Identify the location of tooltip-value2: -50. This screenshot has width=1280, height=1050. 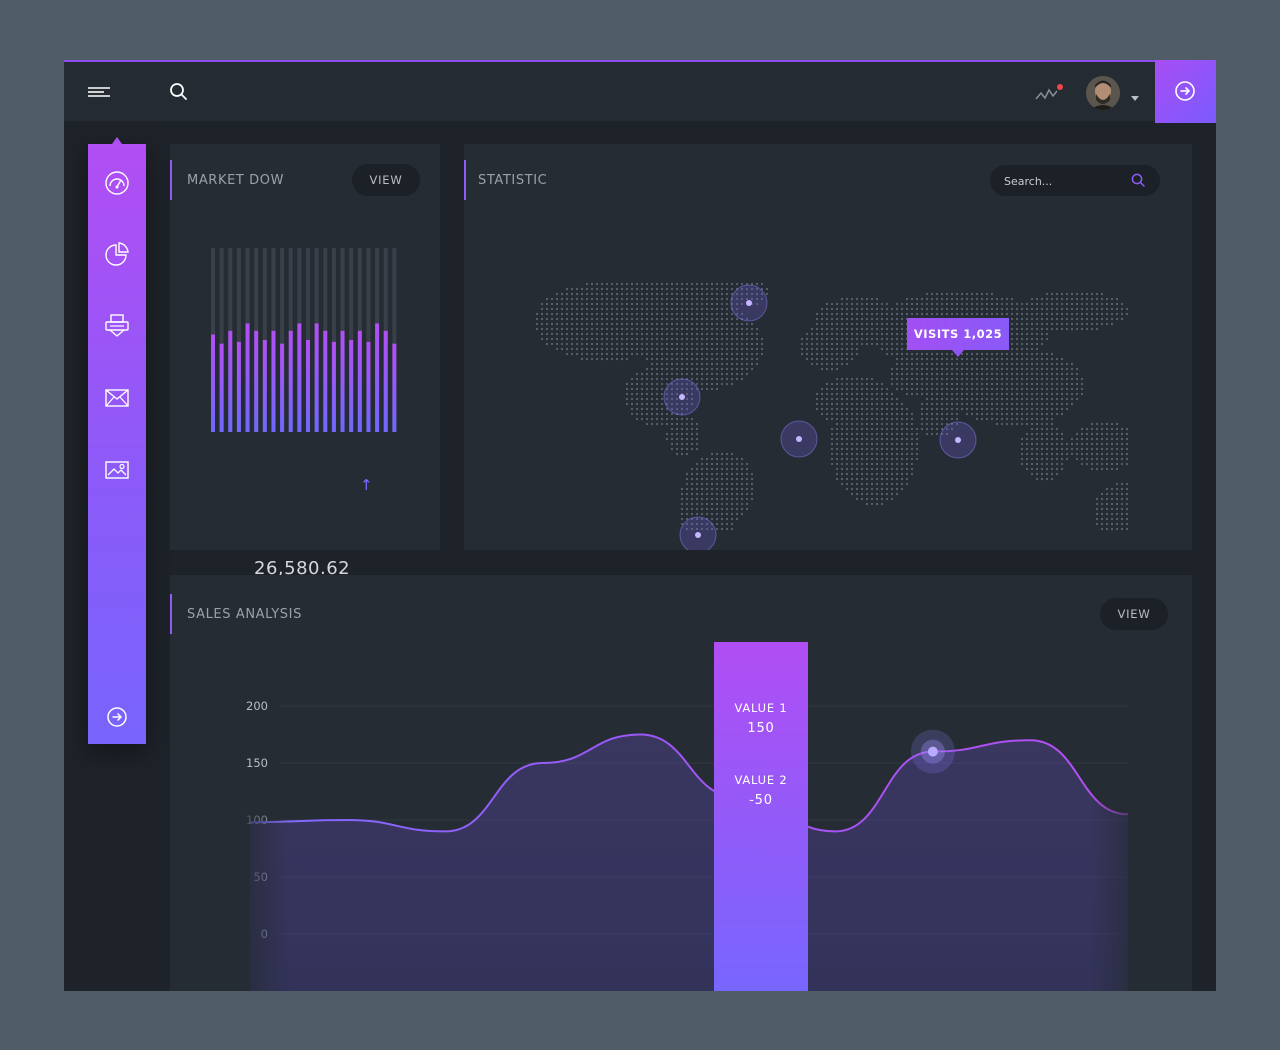
(761, 800).